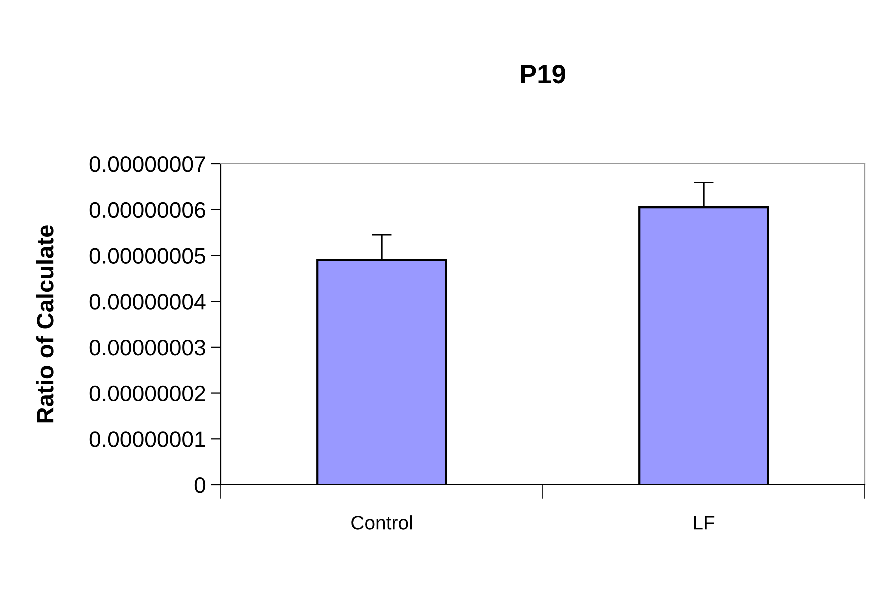 This screenshot has width=881, height=593. I want to click on y-tick-label: 0.00000007, so click(148, 164).